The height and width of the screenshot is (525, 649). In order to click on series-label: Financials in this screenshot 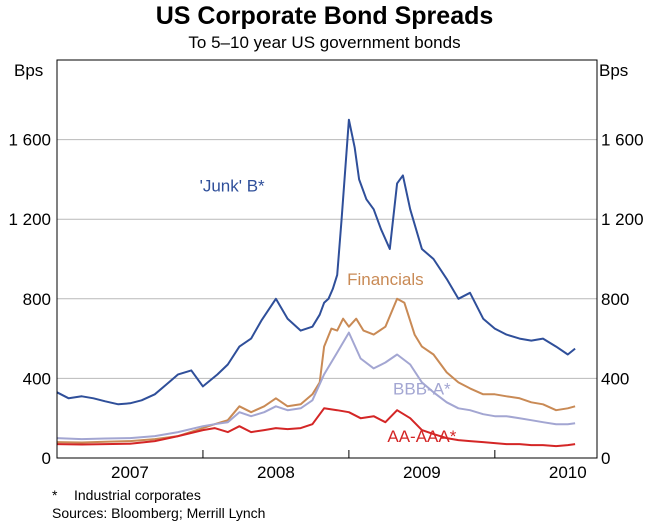, I will do `click(385, 279)`.